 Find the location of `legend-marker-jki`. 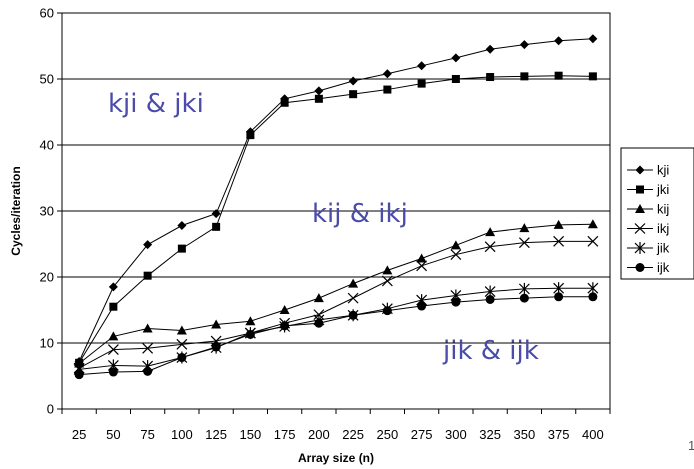

legend-marker-jki is located at coordinates (640, 189).